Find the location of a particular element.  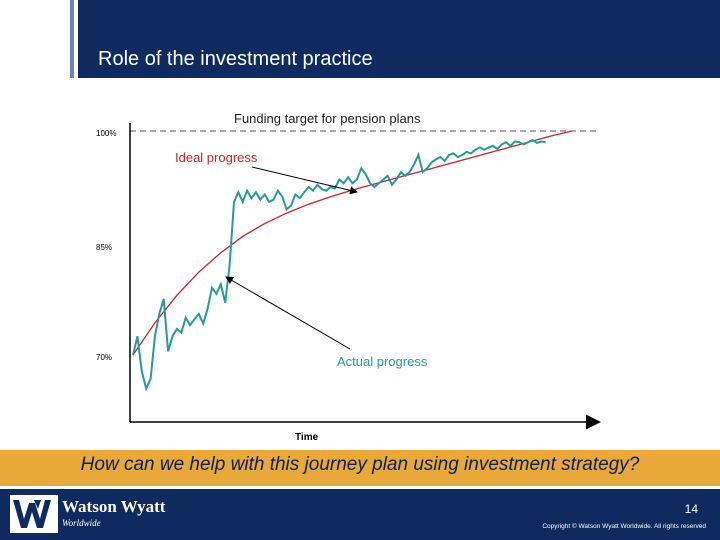

y-tick-70: 70% is located at coordinates (104, 357).